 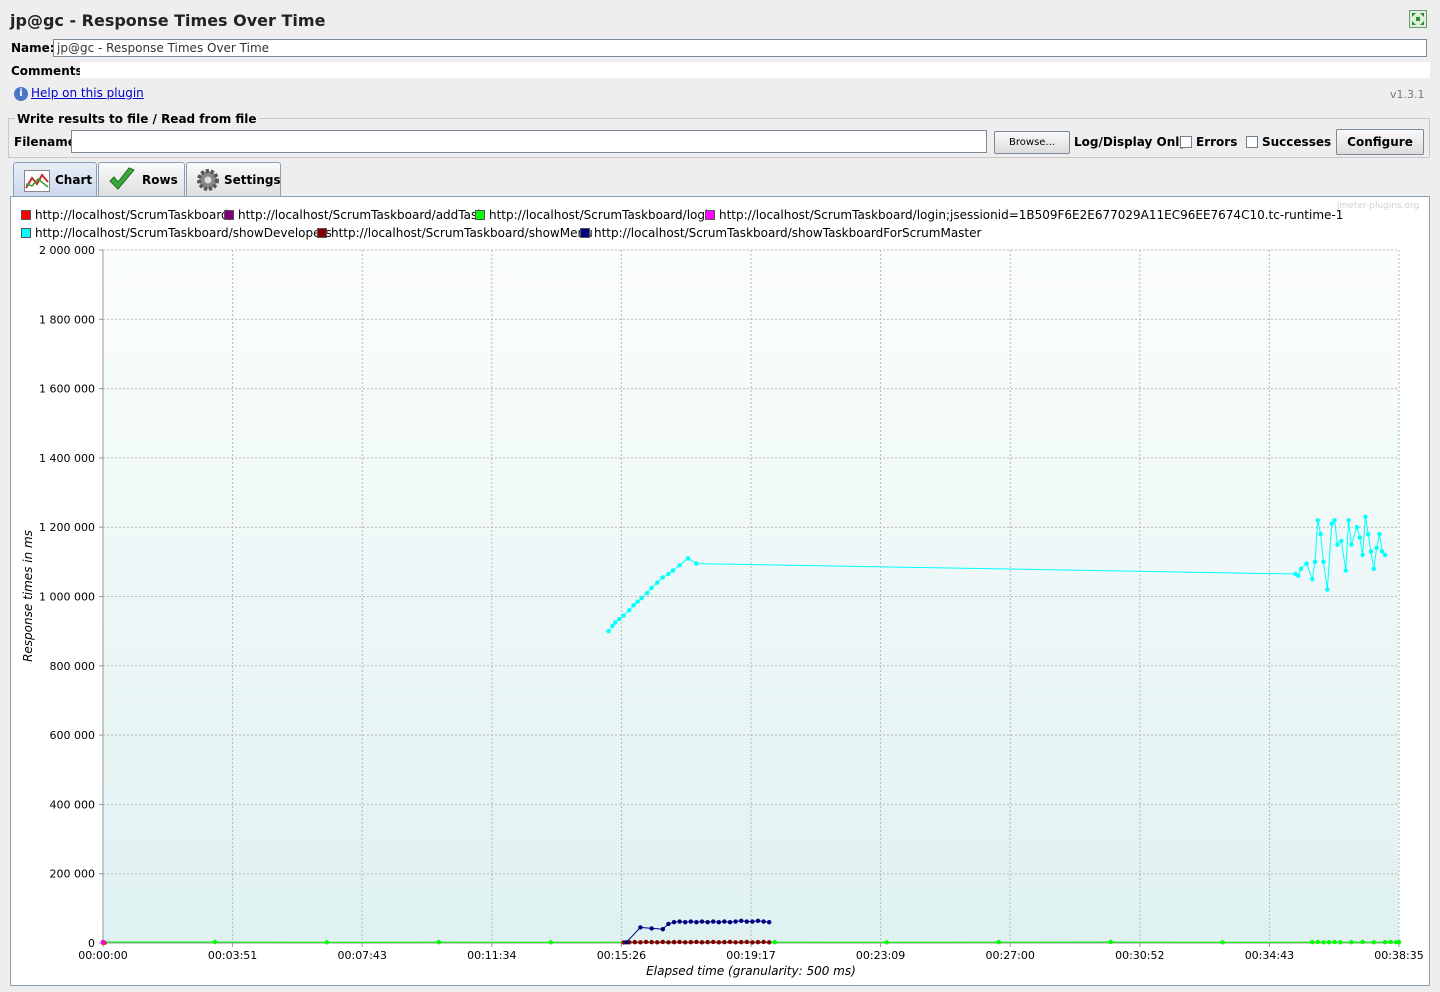 I want to click on legend-item: http://localhost/ScrumTaskboard/showMenu, so click(x=455, y=233).